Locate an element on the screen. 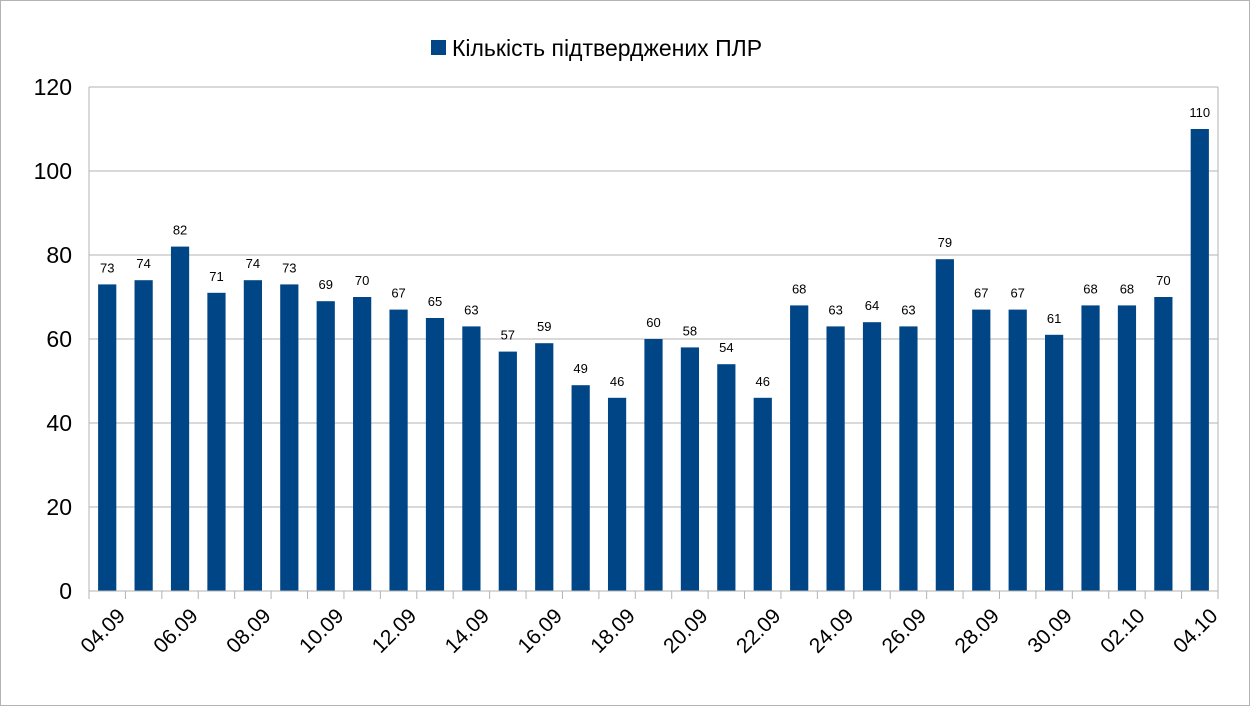 The width and height of the screenshot is (1250, 706). x-tick-label: 16.09 is located at coordinates (539, 630).